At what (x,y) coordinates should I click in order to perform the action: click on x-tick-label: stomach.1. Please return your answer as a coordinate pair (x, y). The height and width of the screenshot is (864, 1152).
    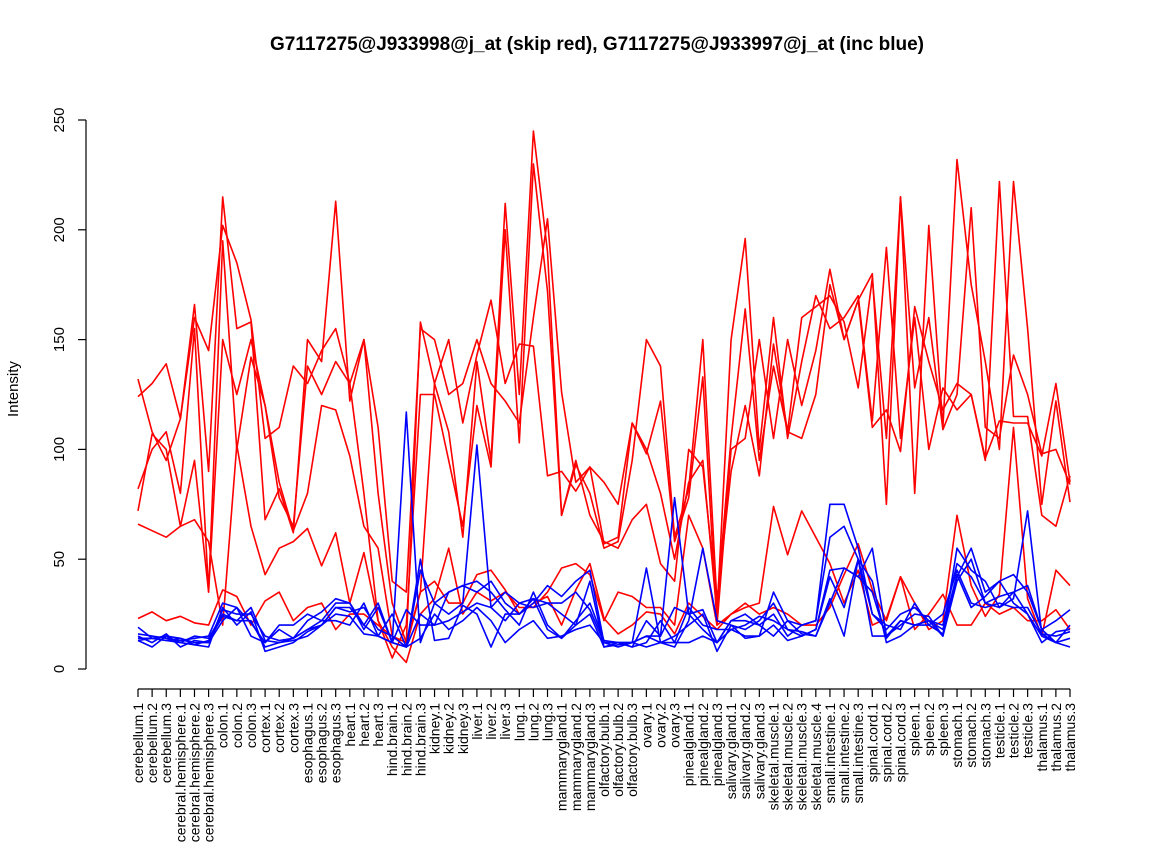
    Looking at the image, I should click on (957, 735).